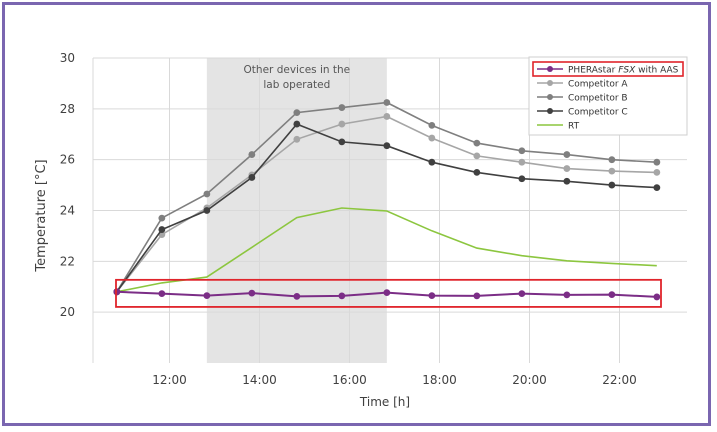 Image resolution: width=717 pixels, height=432 pixels. Describe the element at coordinates (297, 70) in the screenshot. I see `shaded-region-label-line1: Other devices in the` at that location.